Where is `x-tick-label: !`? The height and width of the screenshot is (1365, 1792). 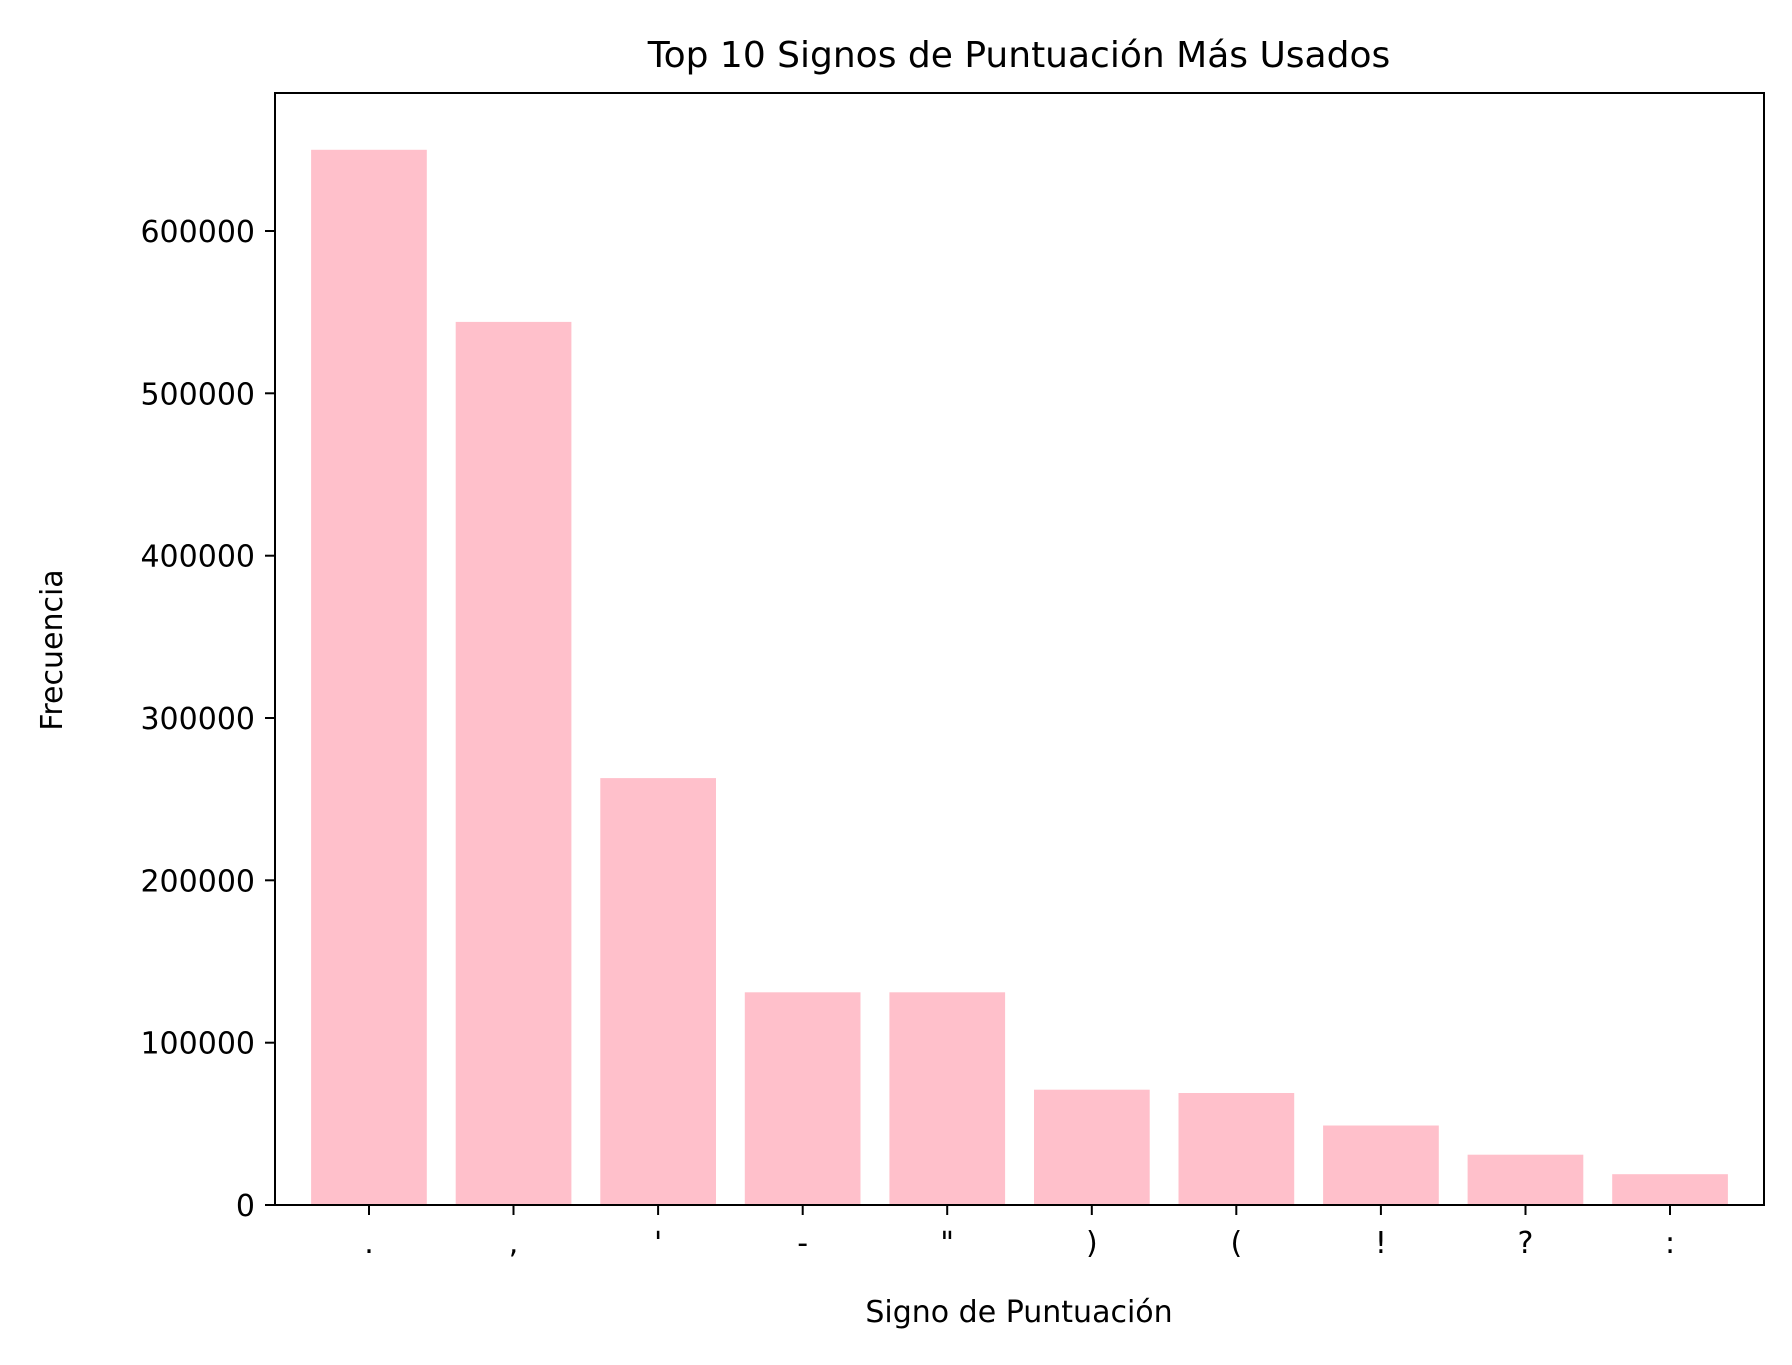
x-tick-label: ! is located at coordinates (1381, 1243).